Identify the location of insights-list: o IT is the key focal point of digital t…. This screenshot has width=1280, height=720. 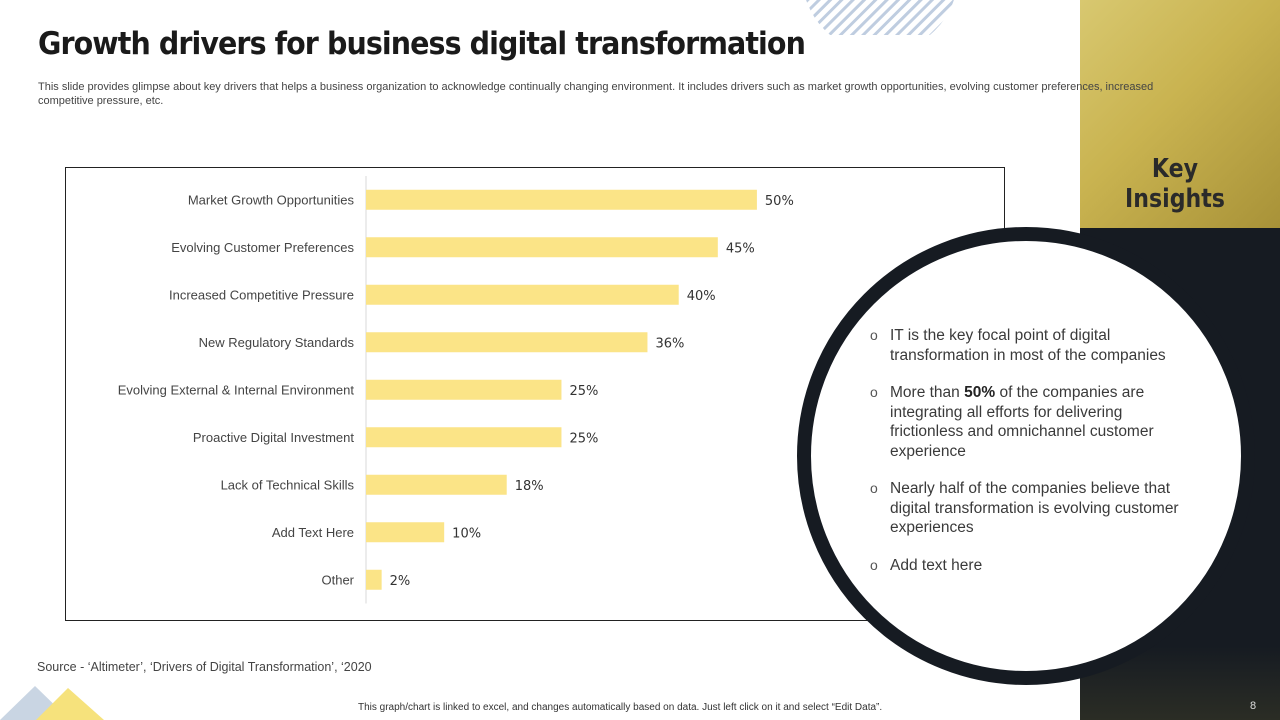
(1030, 459).